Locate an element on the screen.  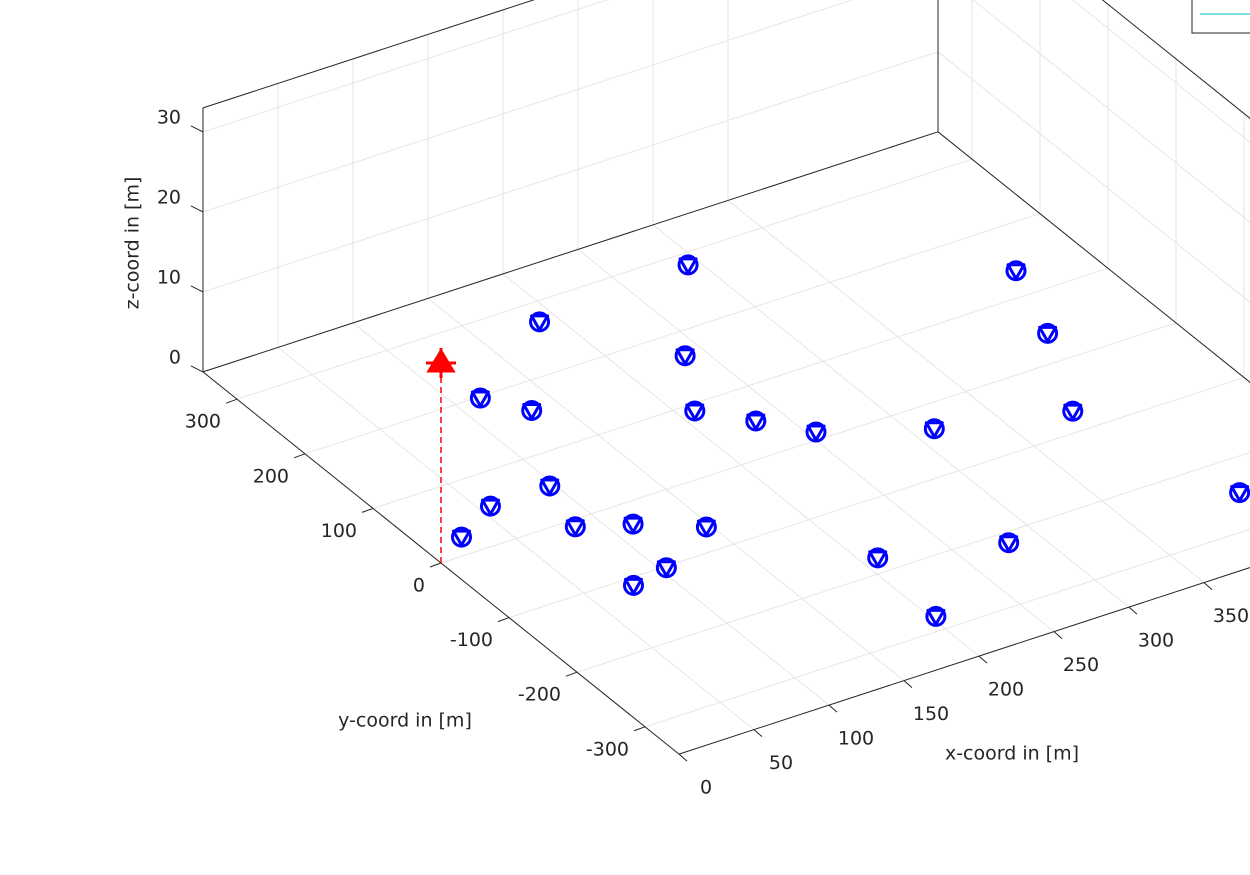
y-tick-label: 0 is located at coordinates (419, 586).